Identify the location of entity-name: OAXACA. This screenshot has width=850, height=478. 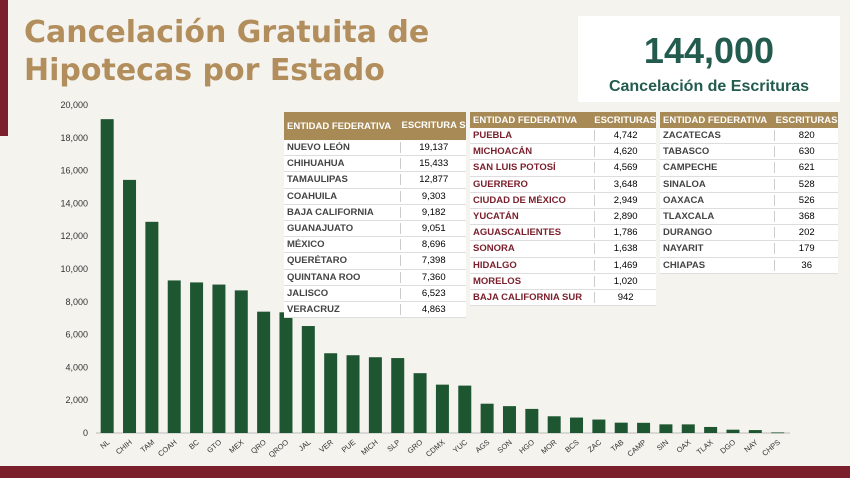
(684, 200).